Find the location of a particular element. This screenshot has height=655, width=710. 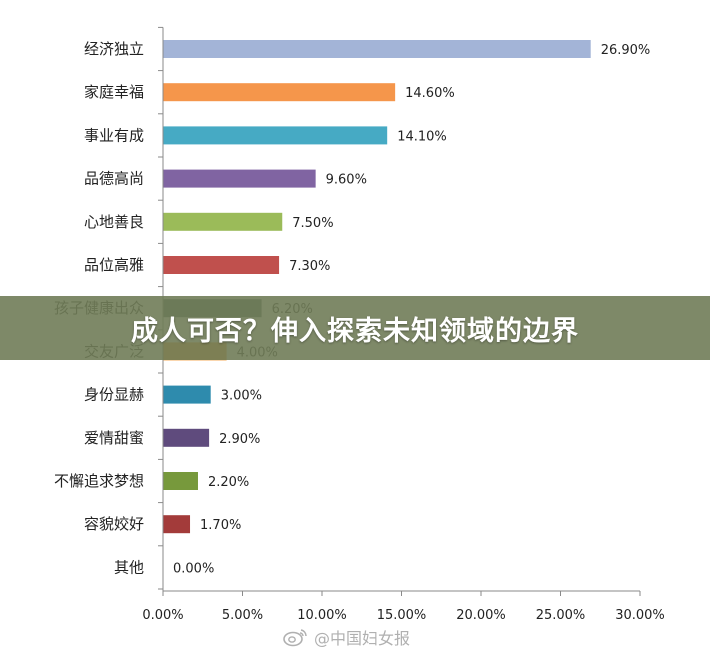

x-tick-label: 15.00% is located at coordinates (402, 615).